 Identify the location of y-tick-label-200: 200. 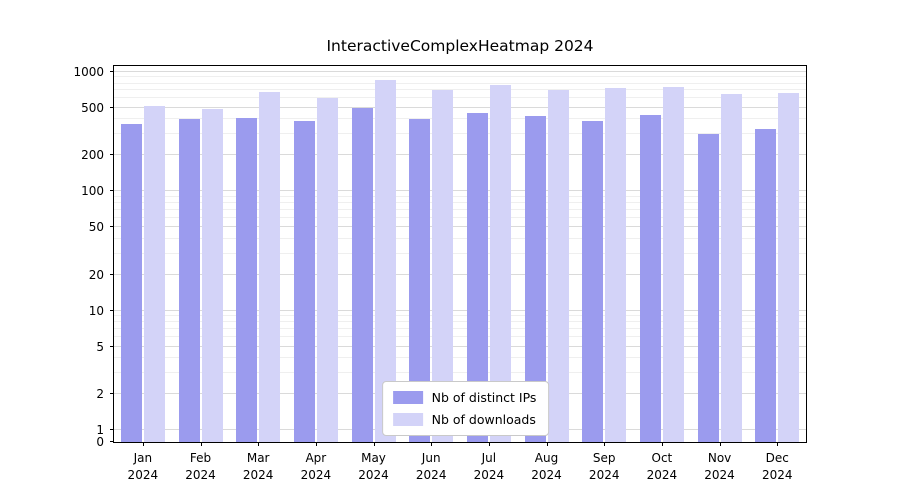
(92, 155).